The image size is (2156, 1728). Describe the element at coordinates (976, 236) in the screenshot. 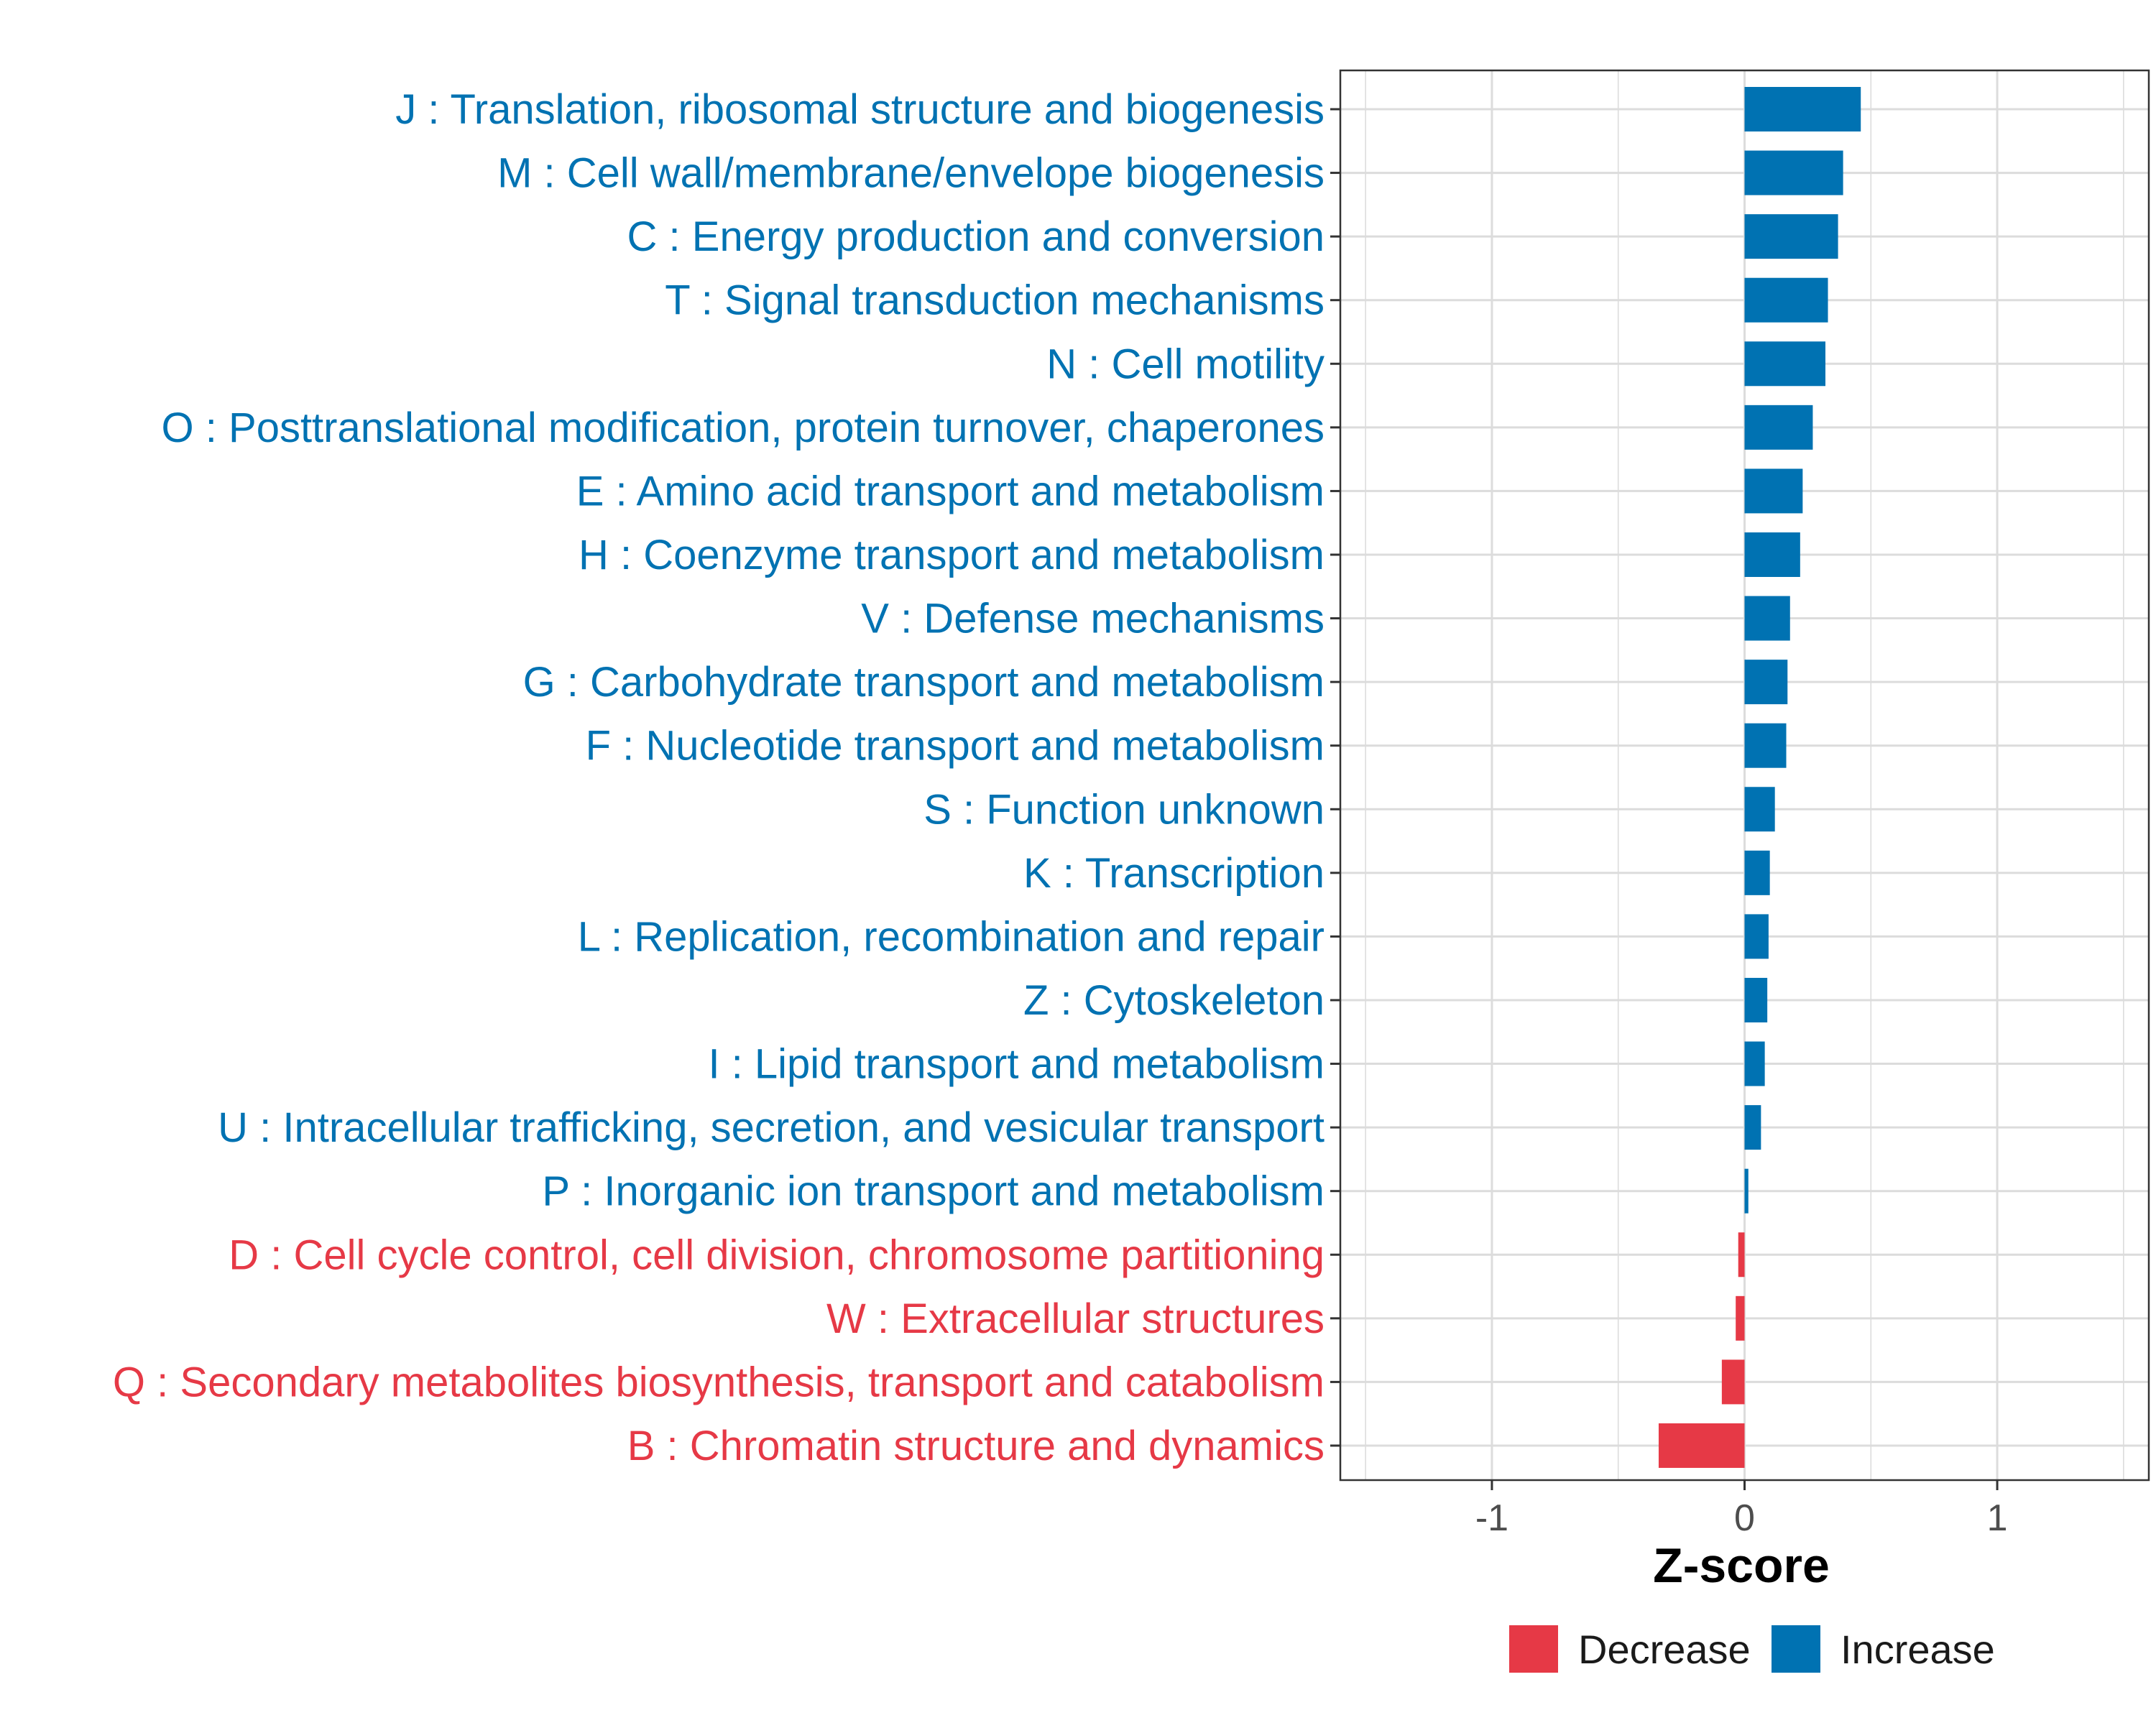

I see `category-label: C : Energy production and conversion` at that location.